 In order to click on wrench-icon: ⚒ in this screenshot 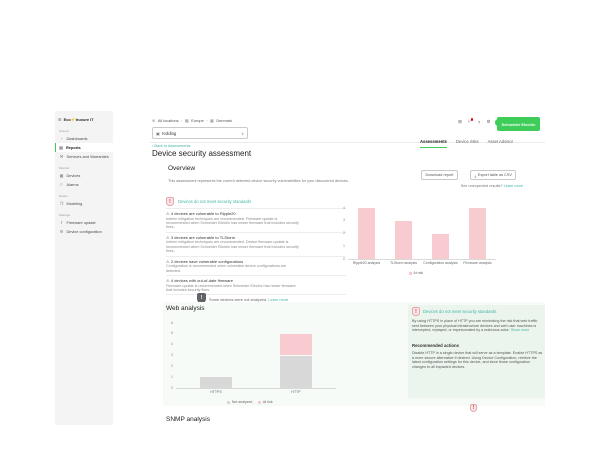, I will do `click(61, 156)`.